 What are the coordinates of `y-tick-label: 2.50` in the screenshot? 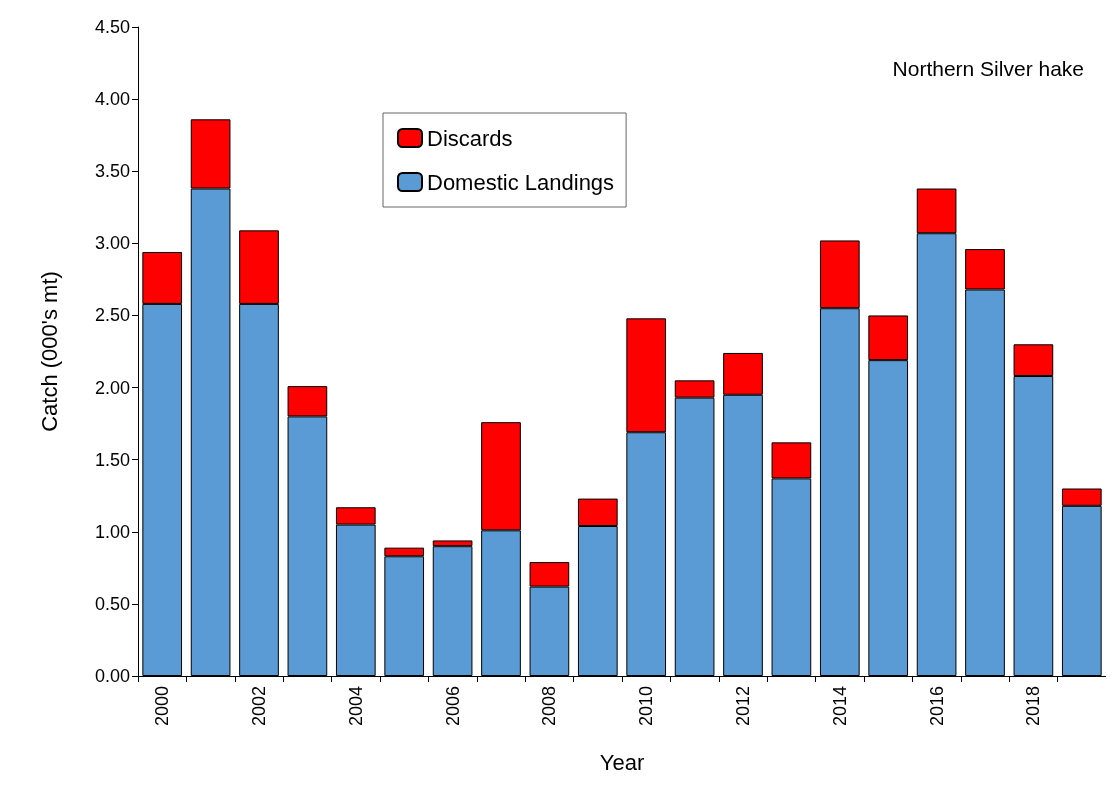 It's located at (112, 315).